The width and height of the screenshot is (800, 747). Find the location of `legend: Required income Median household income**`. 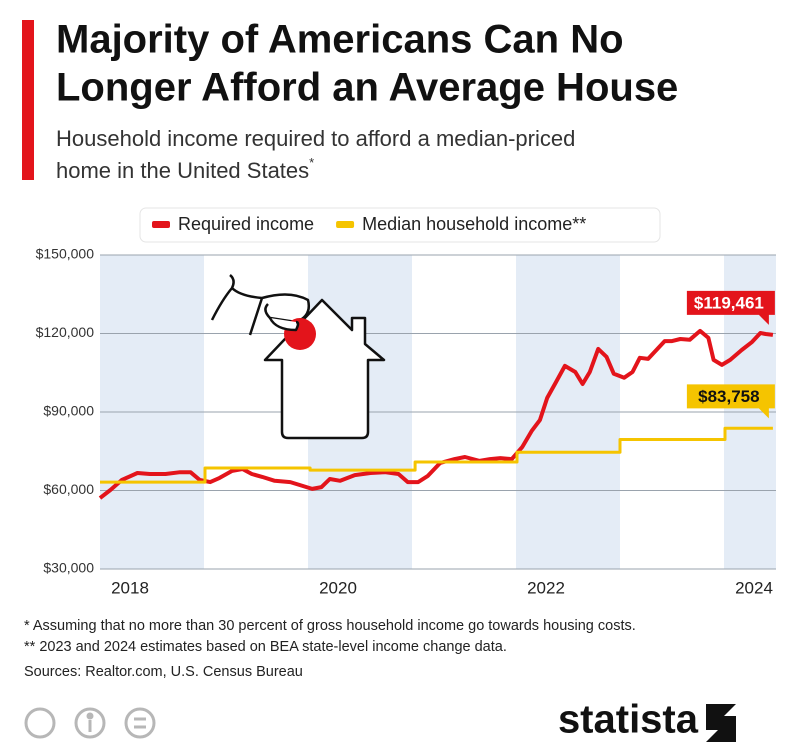

legend: Required income Median household income** is located at coordinates (400, 225).